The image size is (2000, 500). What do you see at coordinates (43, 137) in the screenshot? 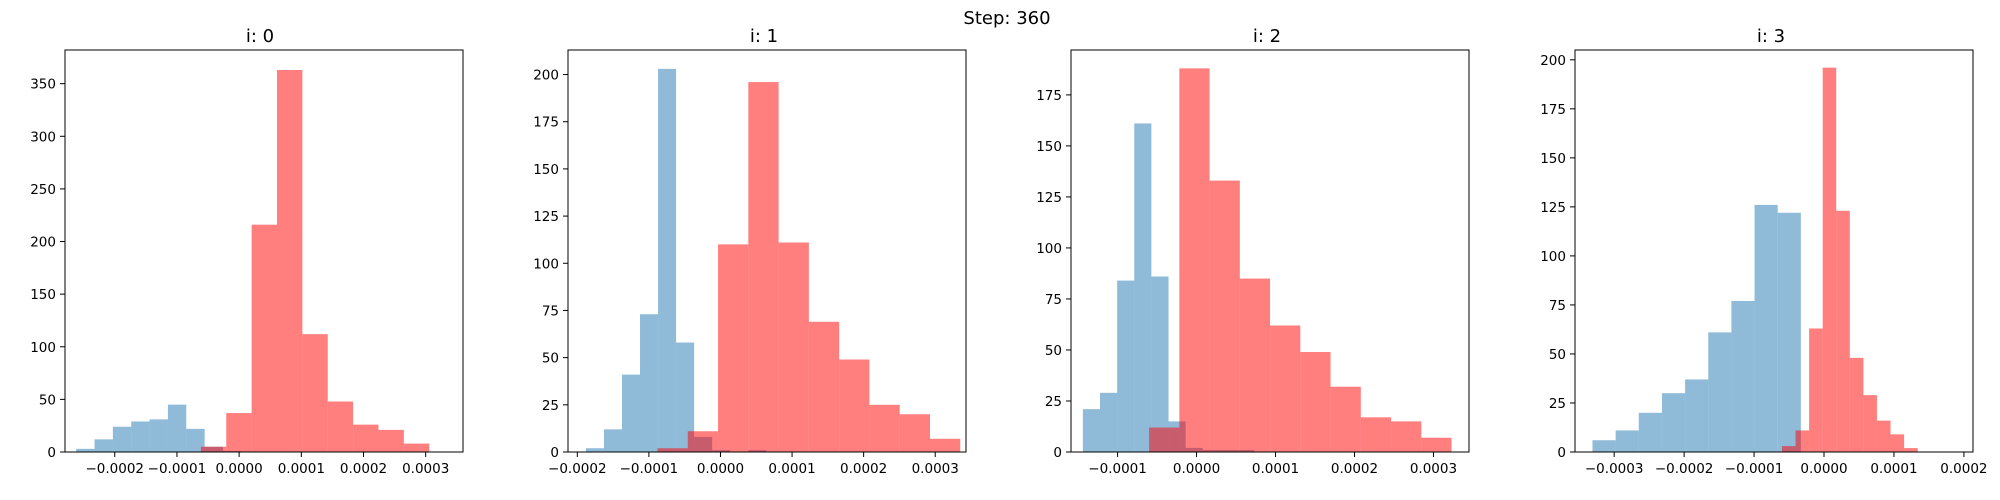
I see `y-tick-label: 300` at bounding box center [43, 137].